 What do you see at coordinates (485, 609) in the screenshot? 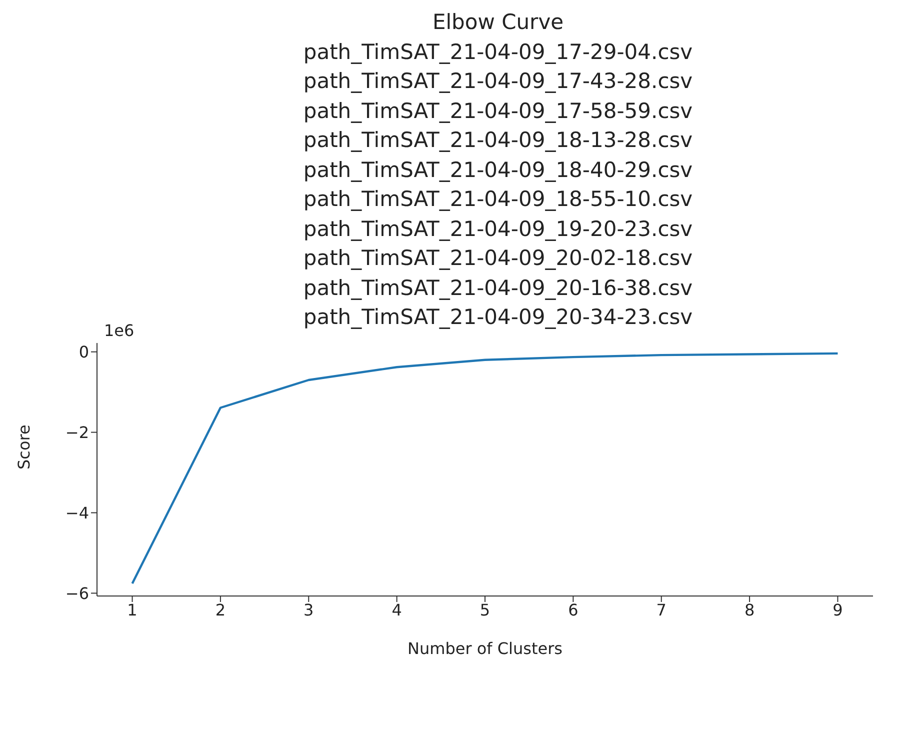
I see `x-tick-label: 5` at bounding box center [485, 609].